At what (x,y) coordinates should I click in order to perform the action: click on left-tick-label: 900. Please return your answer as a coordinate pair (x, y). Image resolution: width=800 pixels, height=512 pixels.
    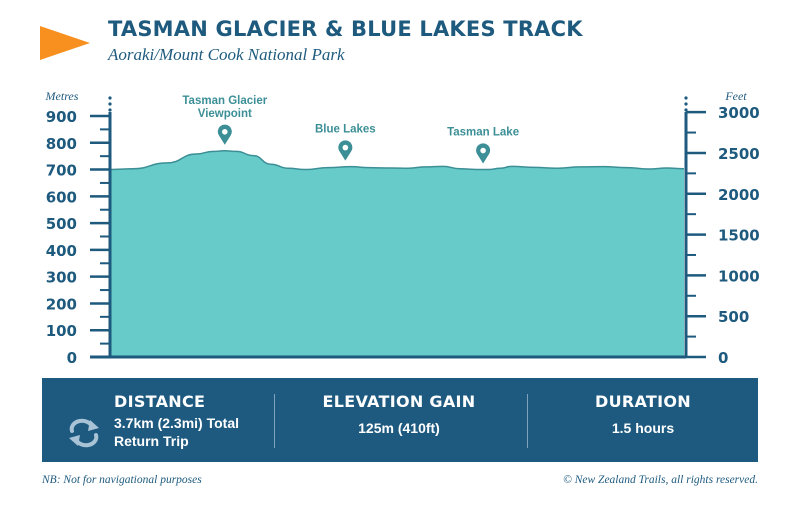
    Looking at the image, I should click on (61, 117).